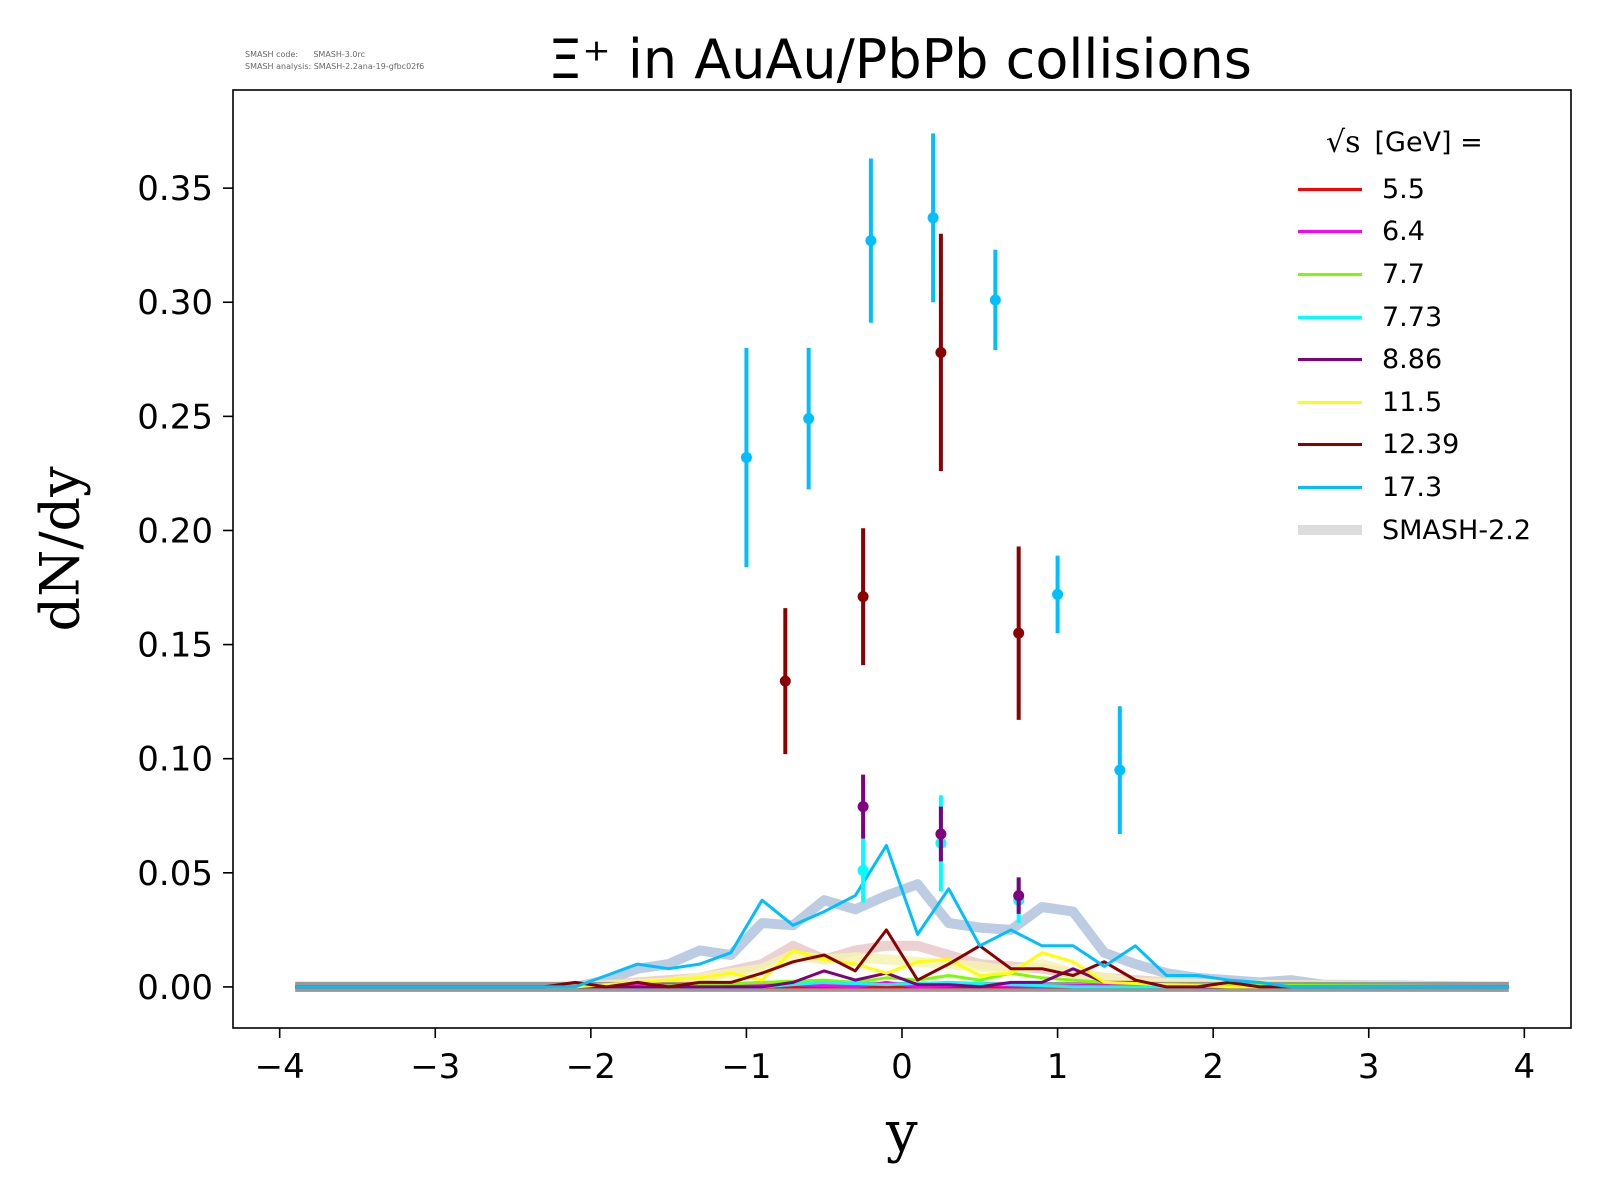  I want to click on series-line-12.39, so click(902, 958).